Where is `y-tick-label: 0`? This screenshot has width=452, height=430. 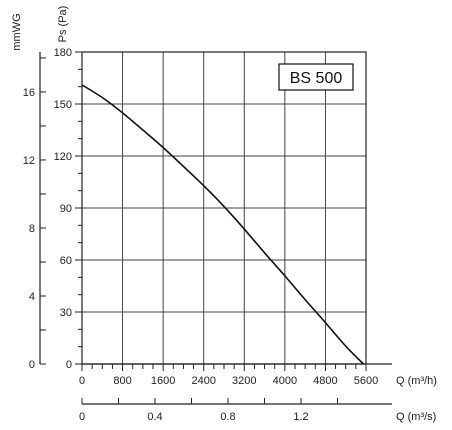 y-tick-label: 0 is located at coordinates (69, 365).